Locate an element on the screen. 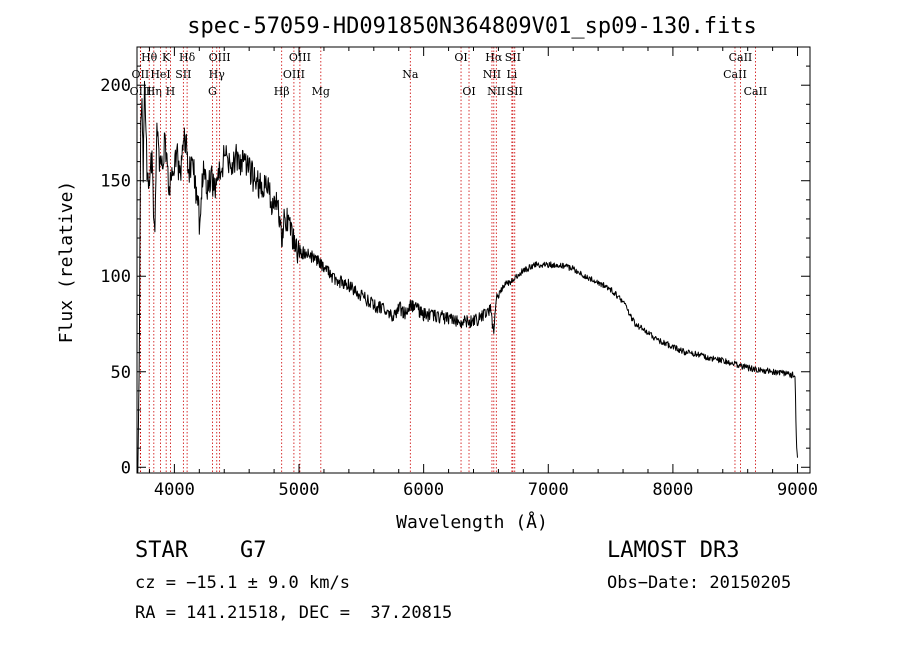 This screenshot has width=900, height=649. line-marker-label-6: H is located at coordinates (171, 91).